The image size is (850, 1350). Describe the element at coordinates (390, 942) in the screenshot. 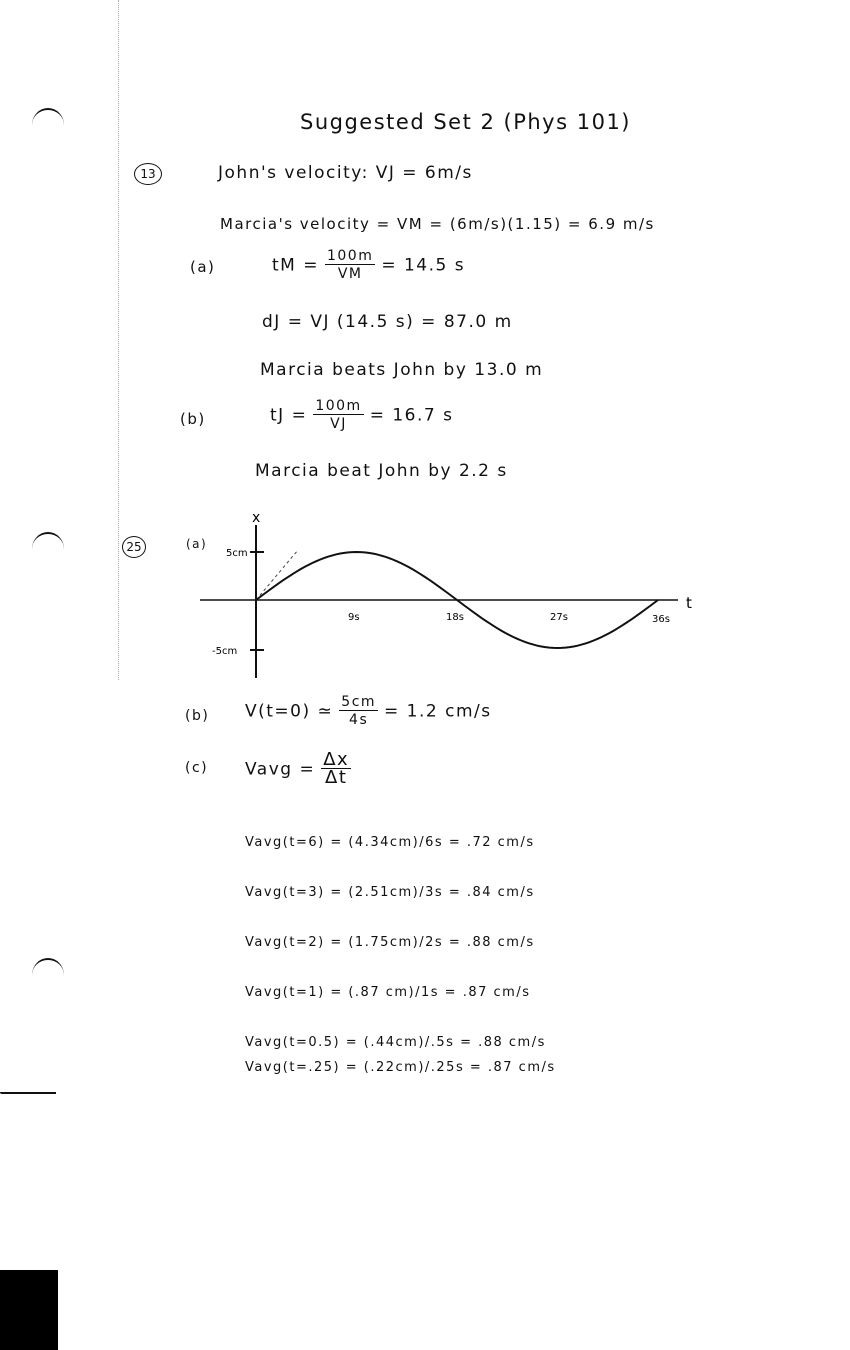

I see `vavg-row: Vavg(t=2) = (1.75cm)/2s = .88 cm/s` at that location.